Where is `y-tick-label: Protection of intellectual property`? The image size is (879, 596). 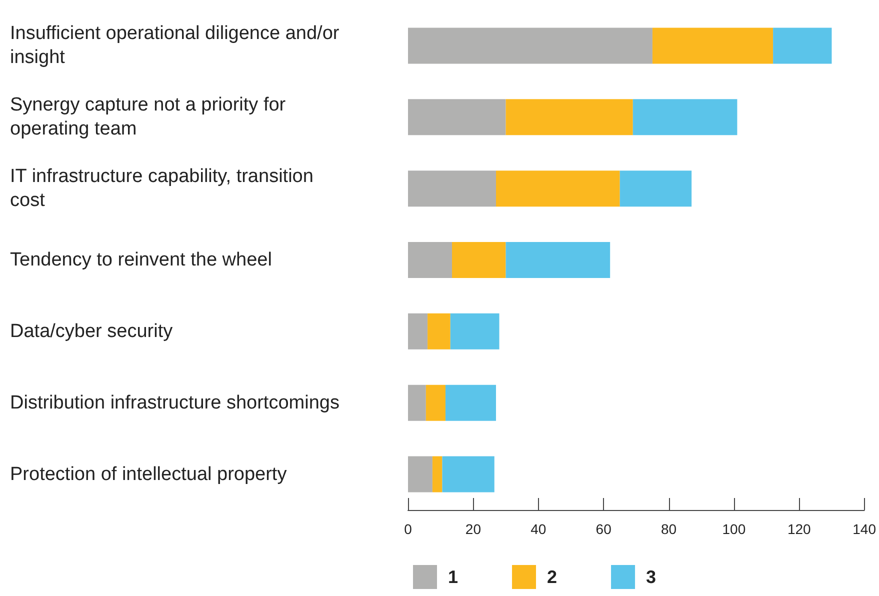 y-tick-label: Protection of intellectual property is located at coordinates (149, 474).